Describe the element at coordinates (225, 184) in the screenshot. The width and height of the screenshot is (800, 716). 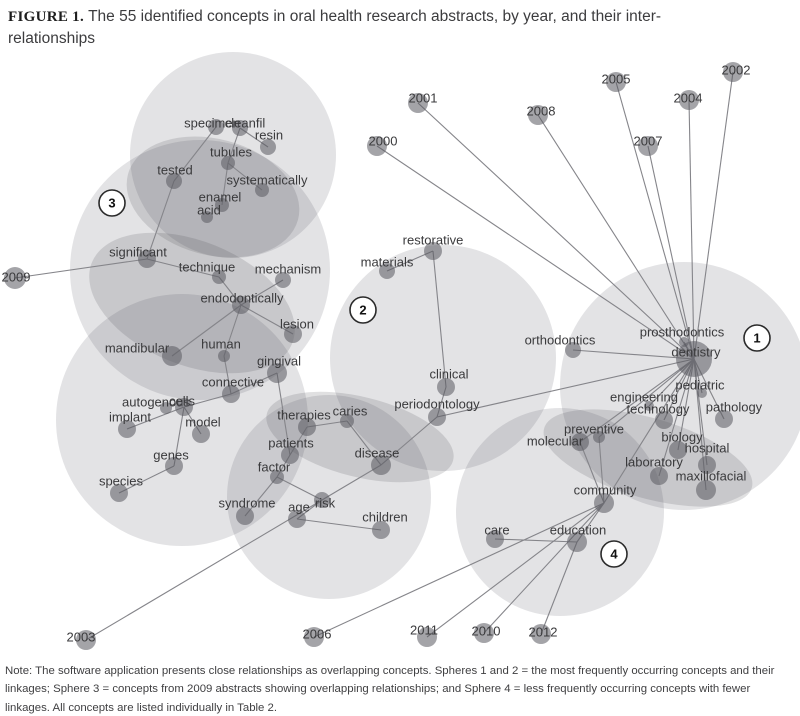
I see `edge-tubules-enamel` at that location.